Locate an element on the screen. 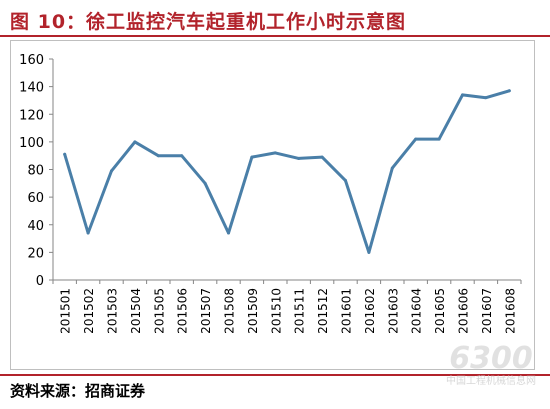  x-tick-label: 201507 is located at coordinates (206, 311).